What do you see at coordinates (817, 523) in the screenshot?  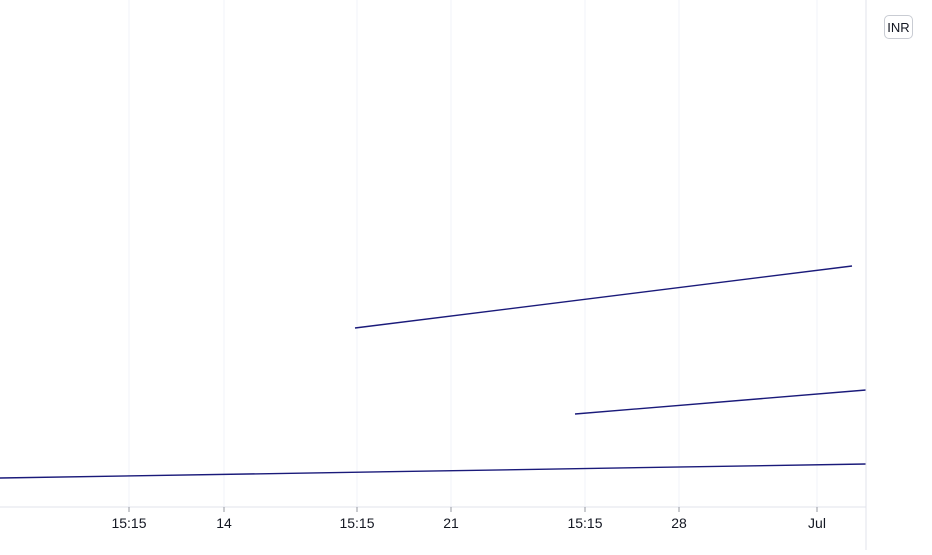 I see `x-tick-label: Jul` at bounding box center [817, 523].